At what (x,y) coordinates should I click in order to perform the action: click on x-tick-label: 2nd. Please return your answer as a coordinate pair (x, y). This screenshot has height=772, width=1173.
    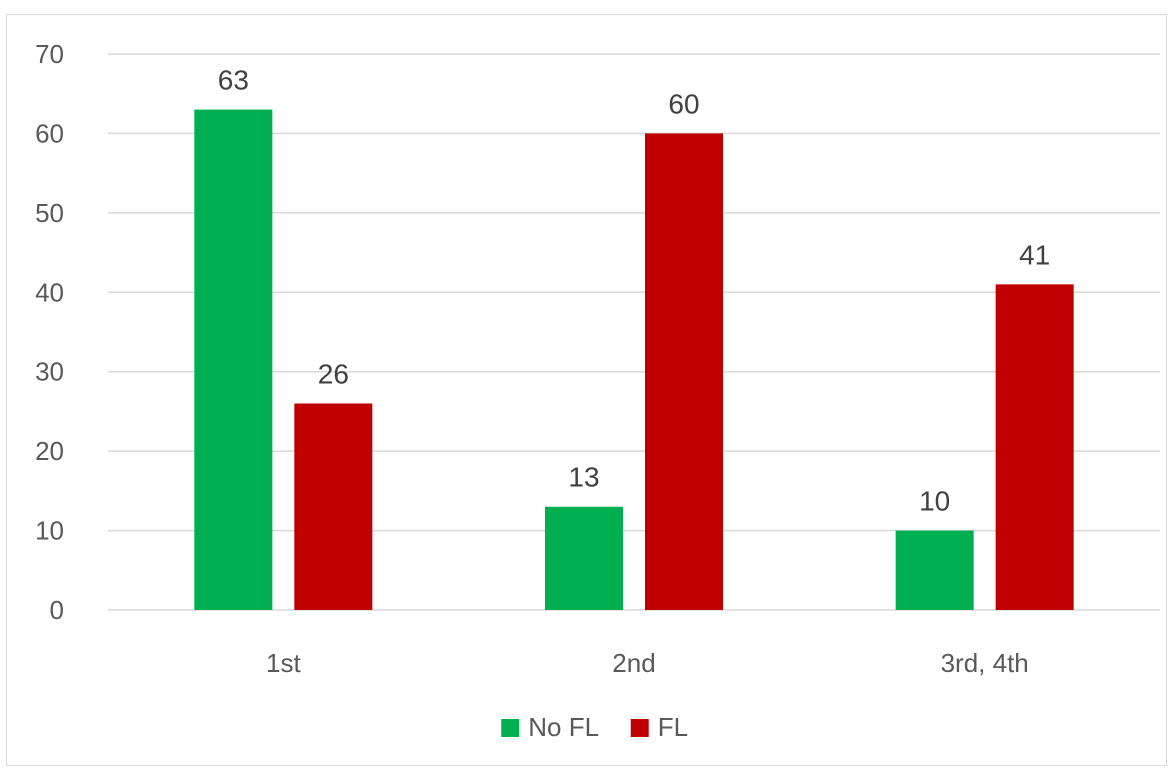
    Looking at the image, I should click on (633, 663).